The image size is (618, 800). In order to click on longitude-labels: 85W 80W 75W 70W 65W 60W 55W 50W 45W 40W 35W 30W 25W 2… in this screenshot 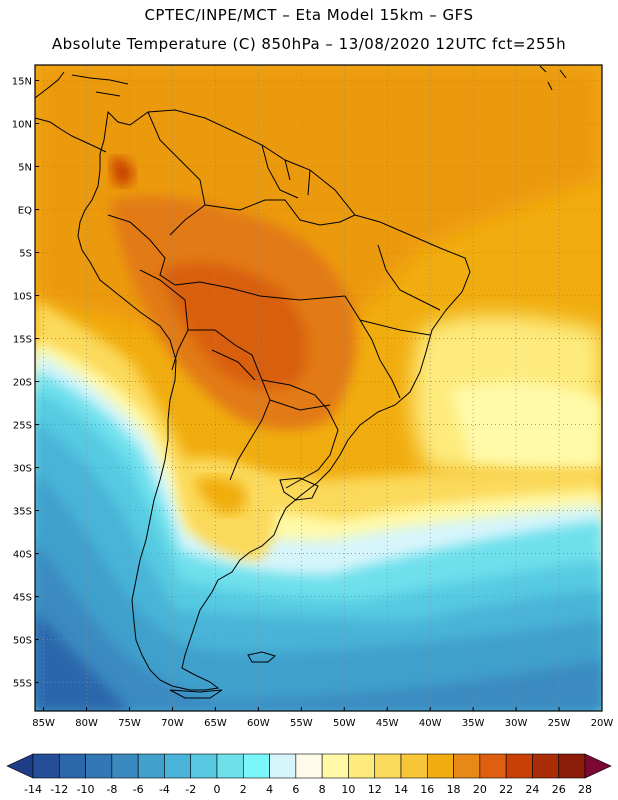, I will do `click(322, 723)`.